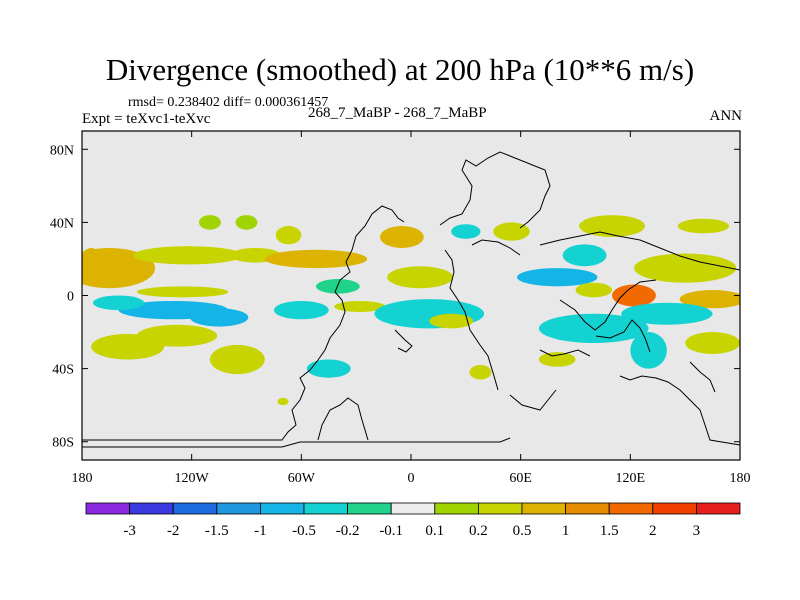 Image resolution: width=800 pixels, height=600 pixels. What do you see at coordinates (520, 478) in the screenshot?
I see `x-tick-label: 60E` at bounding box center [520, 478].